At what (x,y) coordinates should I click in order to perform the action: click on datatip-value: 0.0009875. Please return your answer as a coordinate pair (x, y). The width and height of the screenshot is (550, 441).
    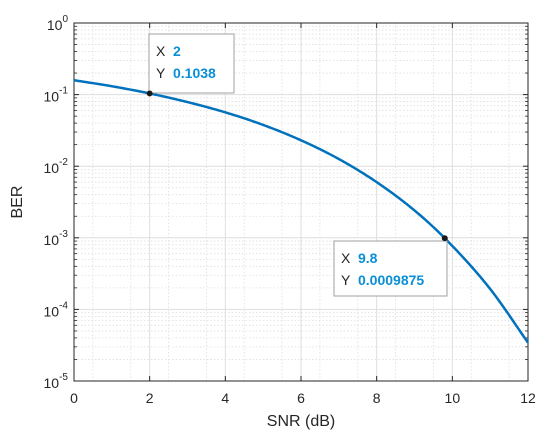
    Looking at the image, I should click on (391, 280).